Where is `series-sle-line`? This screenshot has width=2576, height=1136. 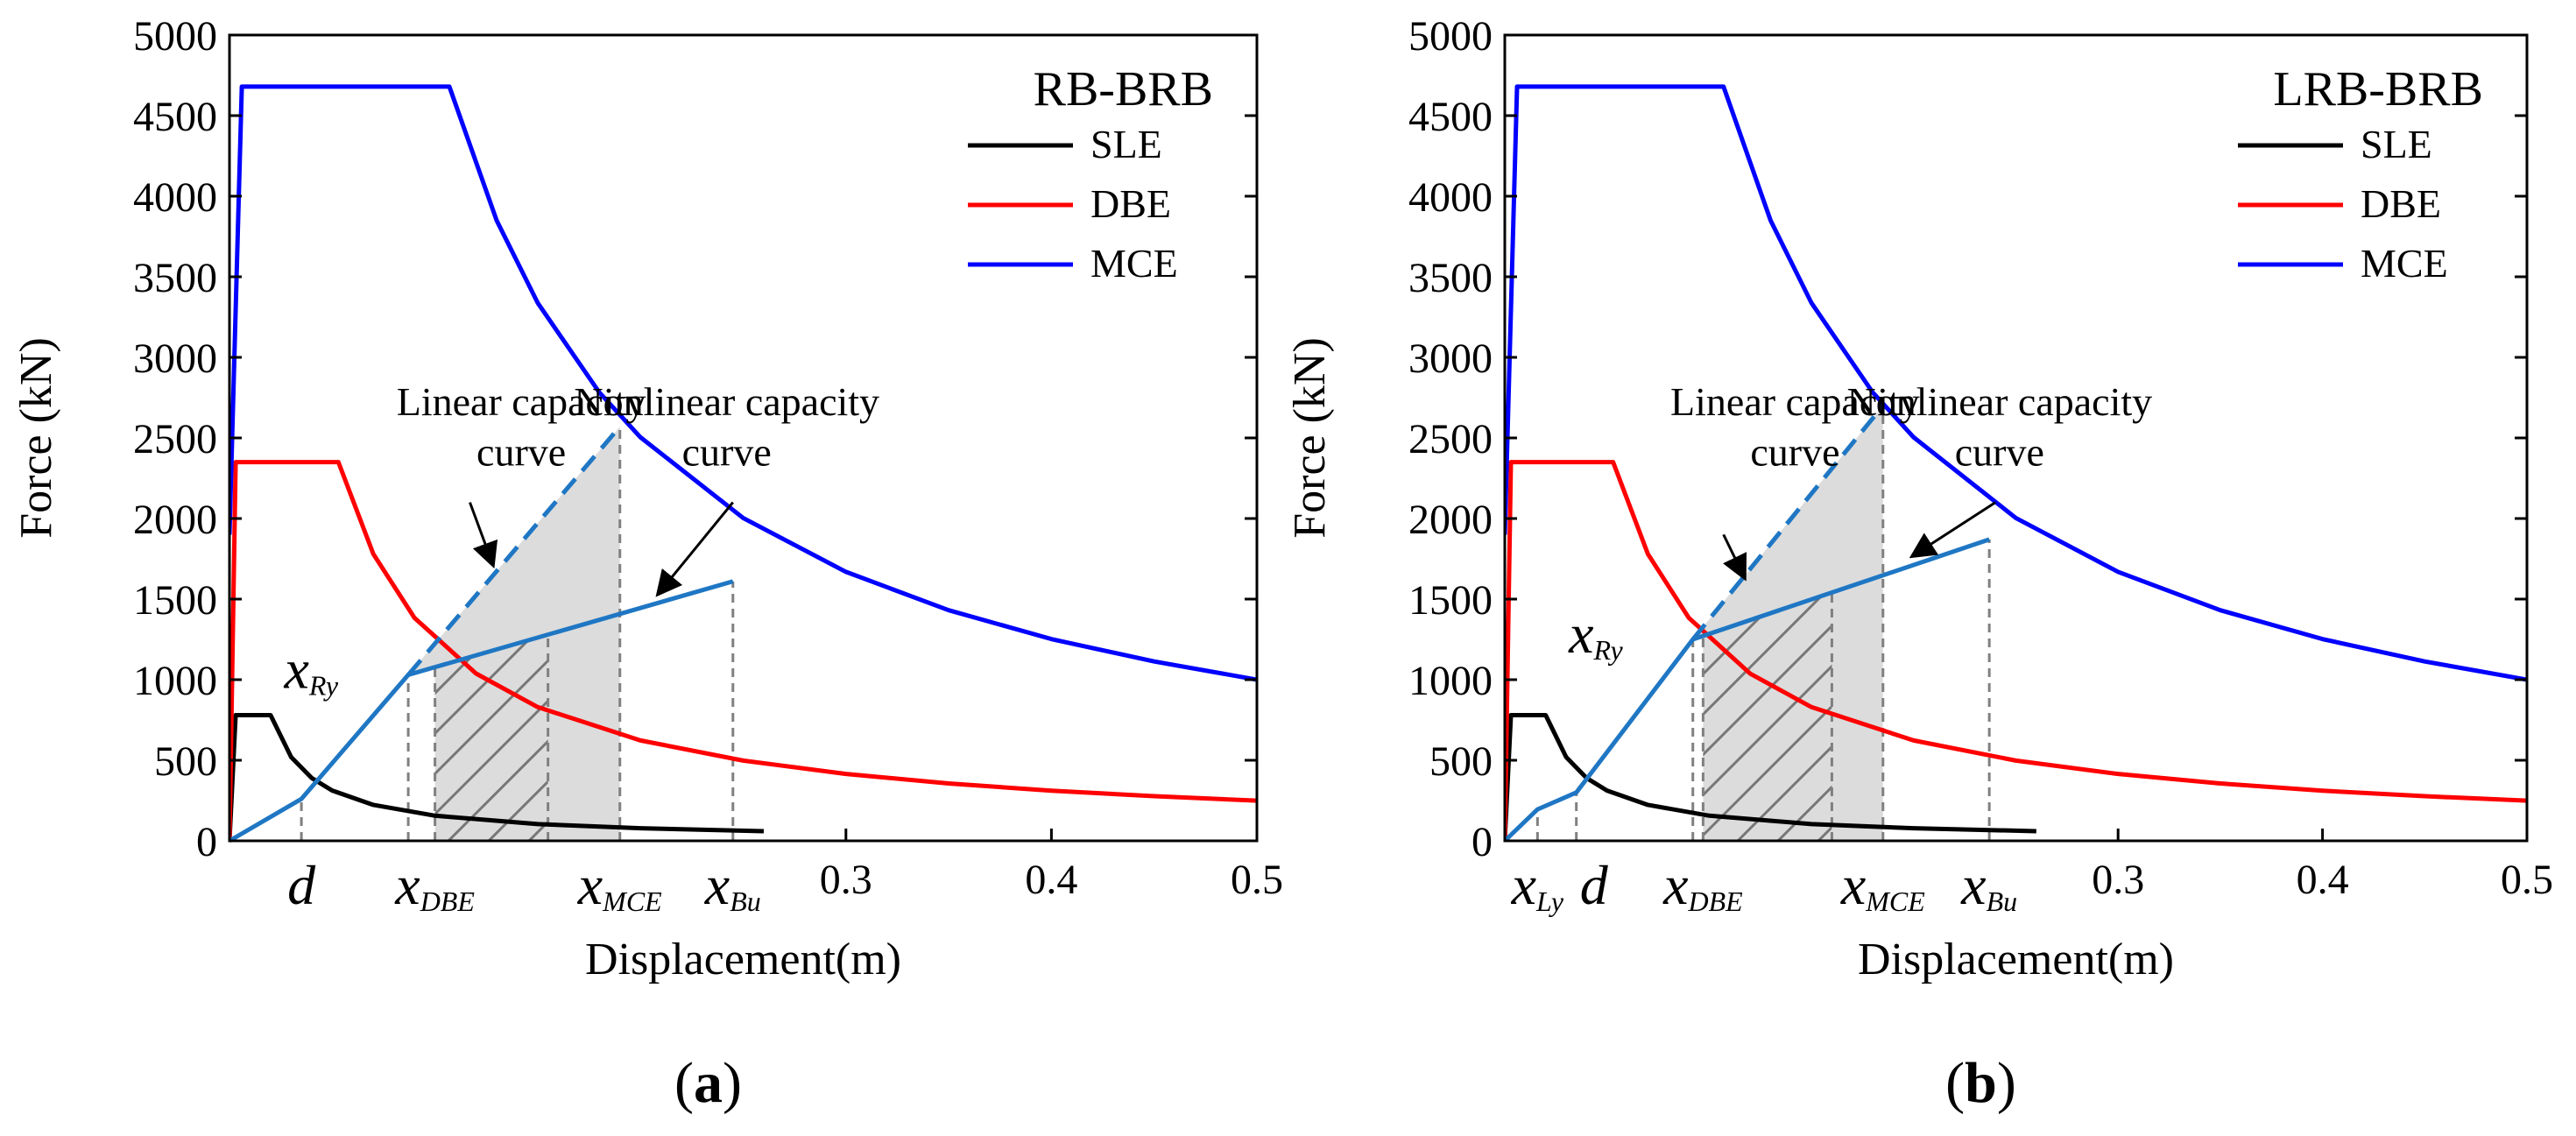 series-sle-line is located at coordinates (1770, 776).